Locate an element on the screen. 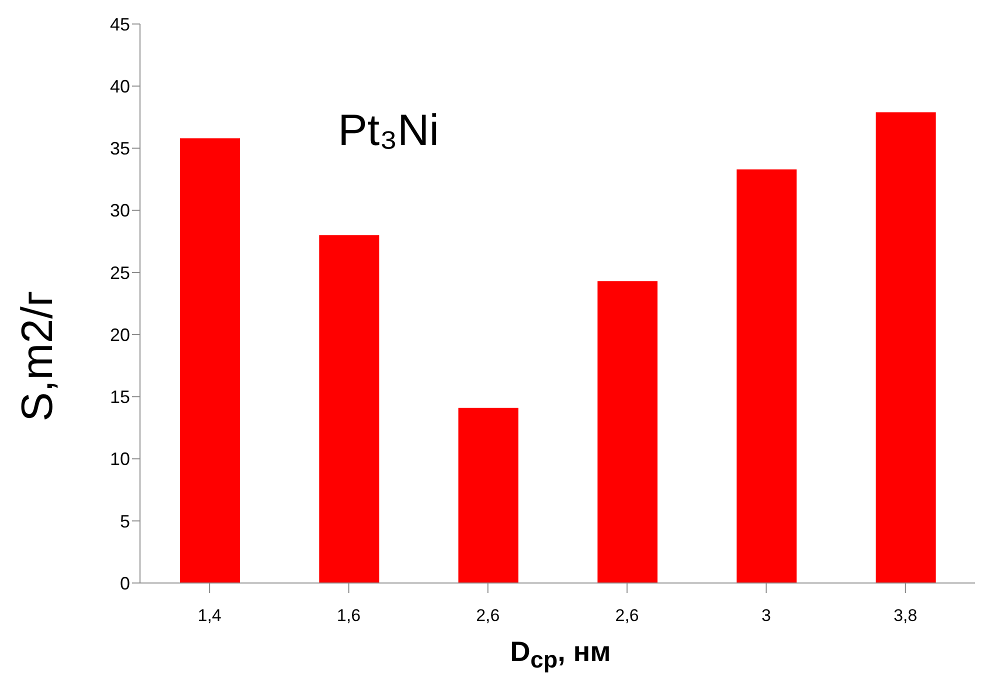  y-tick-label: 45 is located at coordinates (120, 24).